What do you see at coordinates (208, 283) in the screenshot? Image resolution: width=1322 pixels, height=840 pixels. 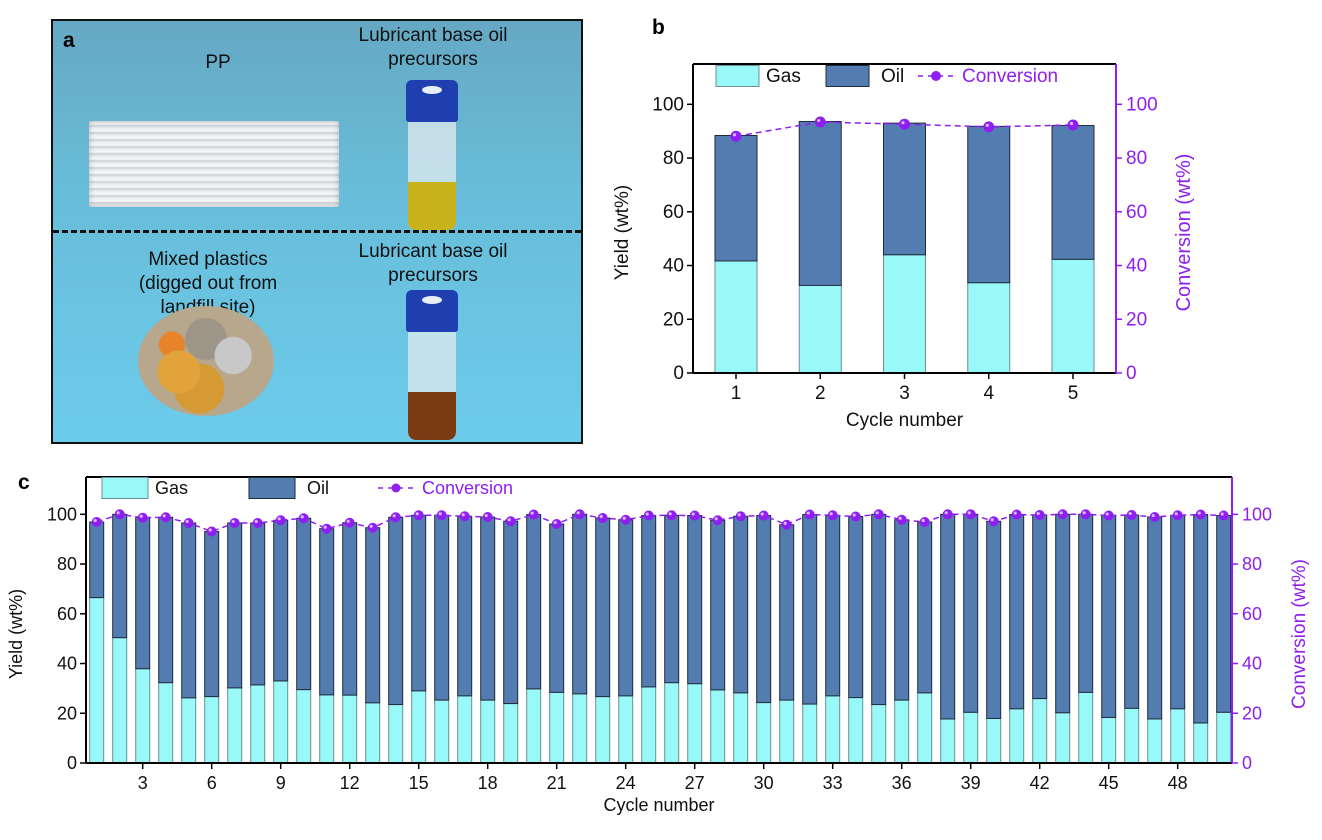 I see `mixed-plastics-label-line2: (digged out from` at bounding box center [208, 283].